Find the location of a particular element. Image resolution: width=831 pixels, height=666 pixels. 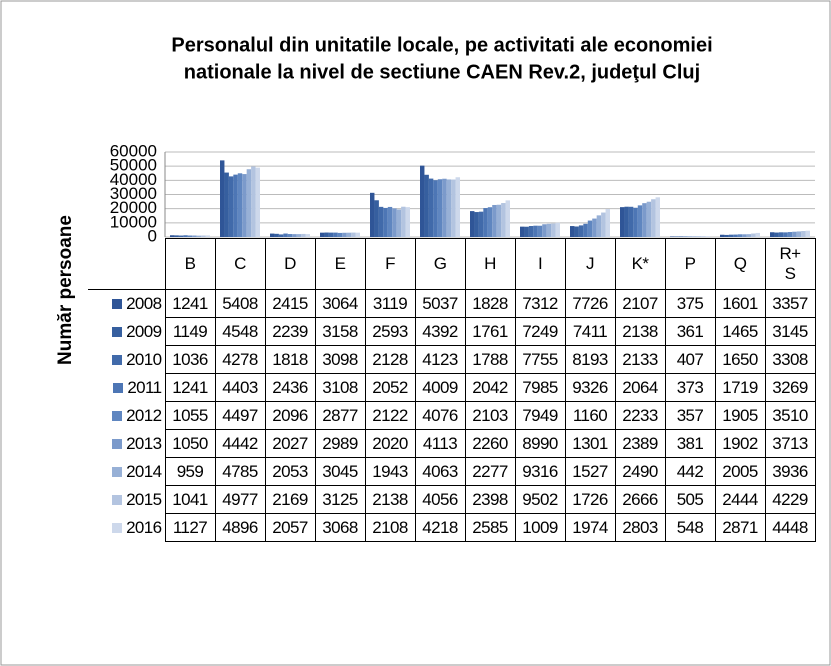

value-cell: 2122 is located at coordinates (390, 415).